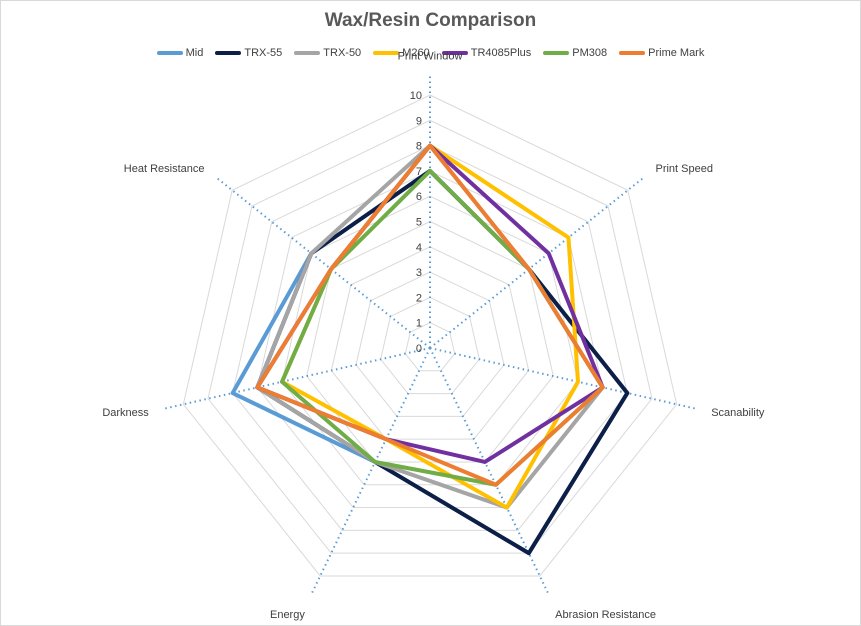 Image resolution: width=861 pixels, height=626 pixels. Describe the element at coordinates (676, 53) in the screenshot. I see `legend-label: Prime Mark` at that location.